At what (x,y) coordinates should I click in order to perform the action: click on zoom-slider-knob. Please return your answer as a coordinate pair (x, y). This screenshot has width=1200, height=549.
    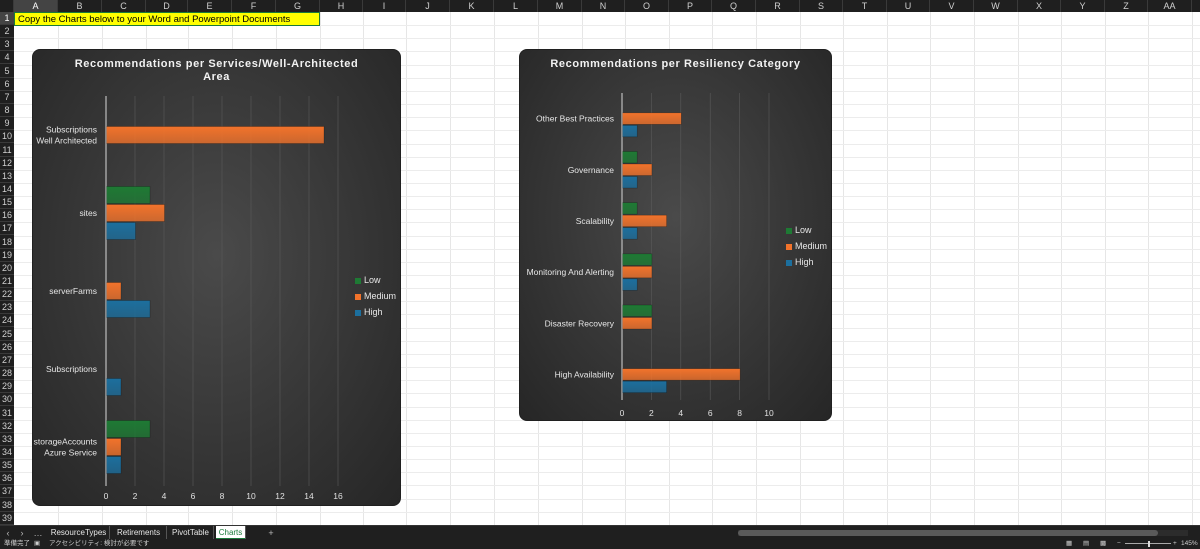
    Looking at the image, I should click on (1149, 544).